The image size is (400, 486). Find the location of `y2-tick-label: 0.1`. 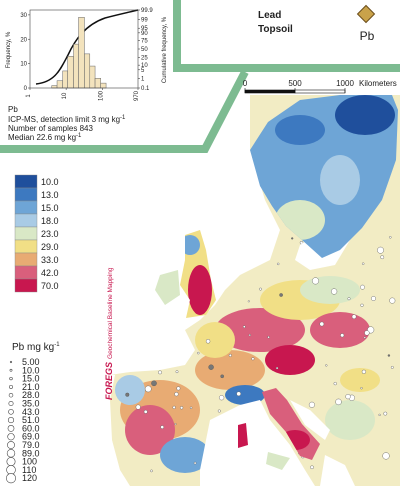

y2-tick-label: 0.1 is located at coordinates (145, 89).